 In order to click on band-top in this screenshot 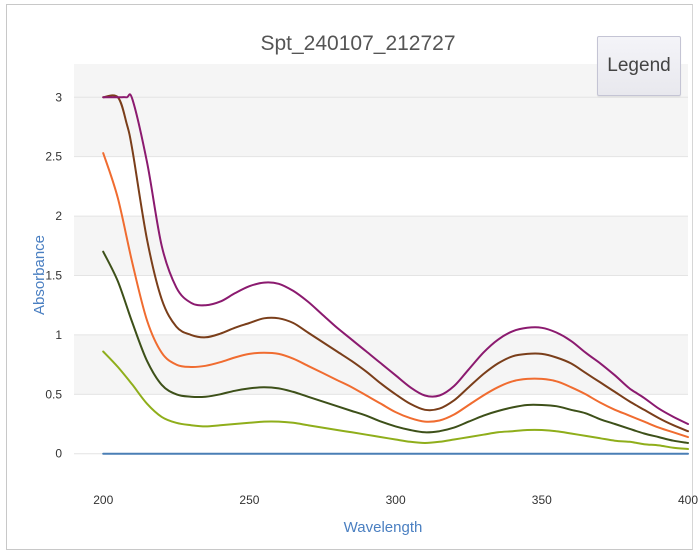, I will do `click(381, 81)`.